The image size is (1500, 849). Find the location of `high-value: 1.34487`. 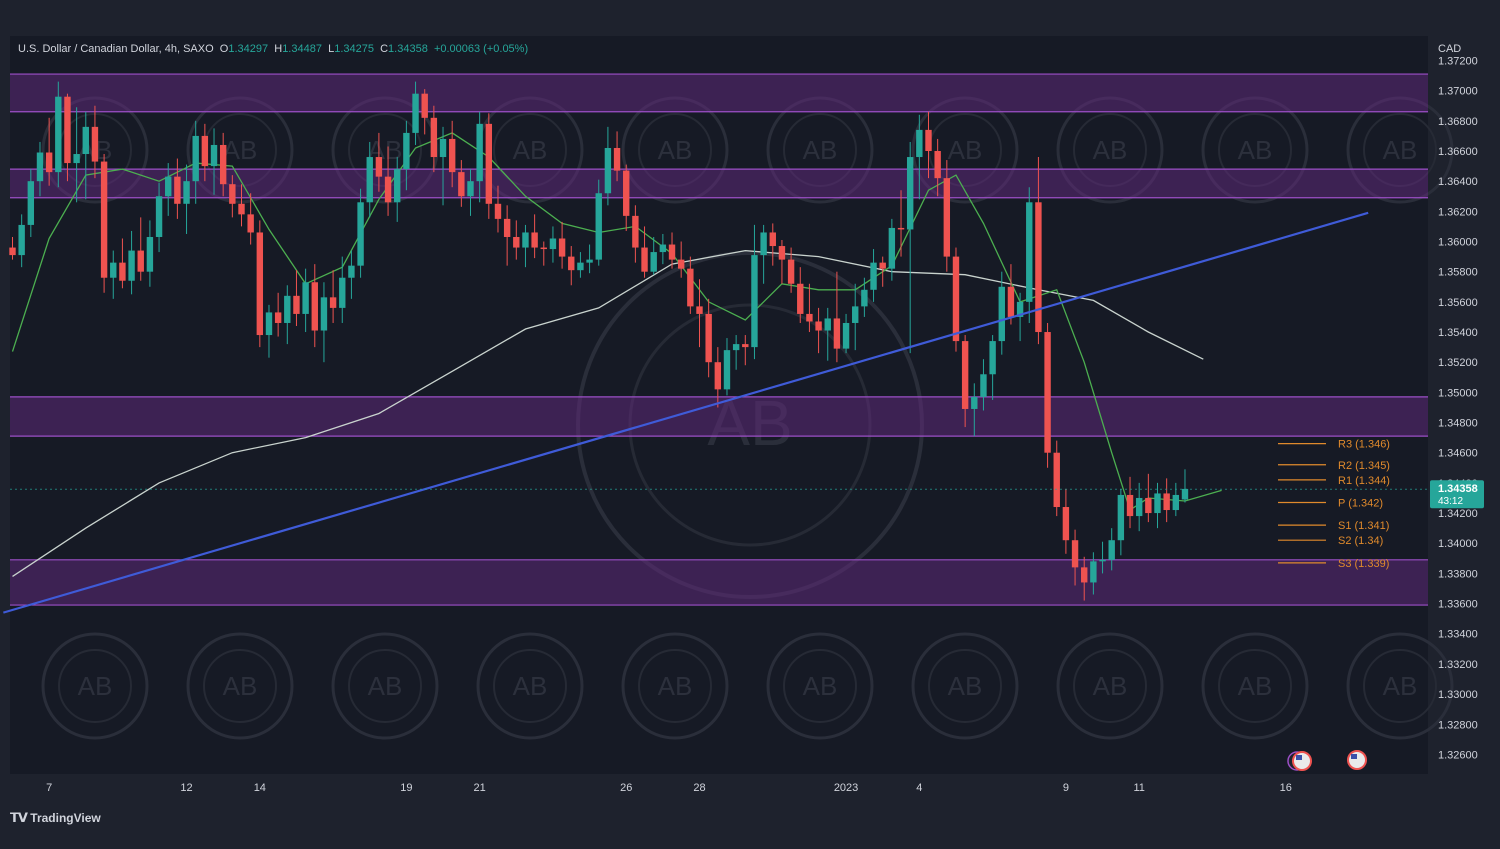

high-value: 1.34487 is located at coordinates (302, 49).